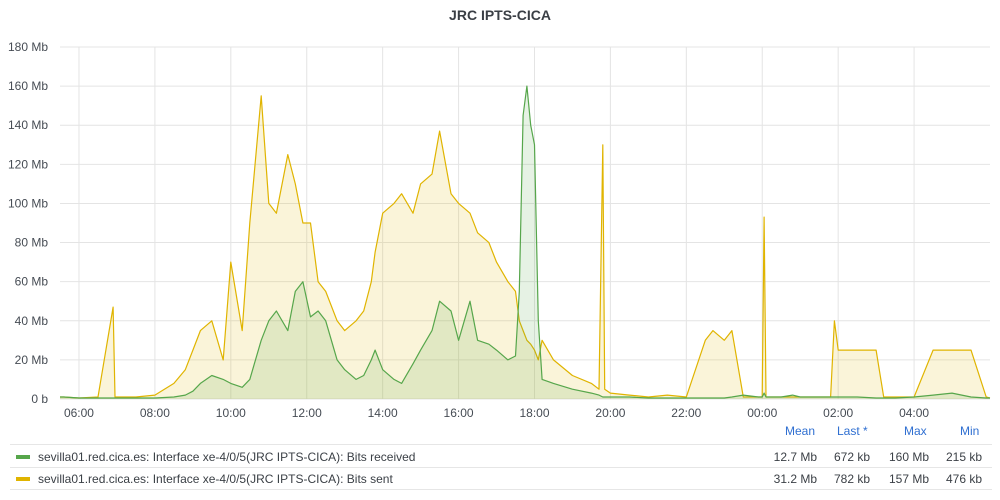 The width and height of the screenshot is (1000, 500). What do you see at coordinates (459, 413) in the screenshot?
I see `x-tick-label: 16:00` at bounding box center [459, 413].